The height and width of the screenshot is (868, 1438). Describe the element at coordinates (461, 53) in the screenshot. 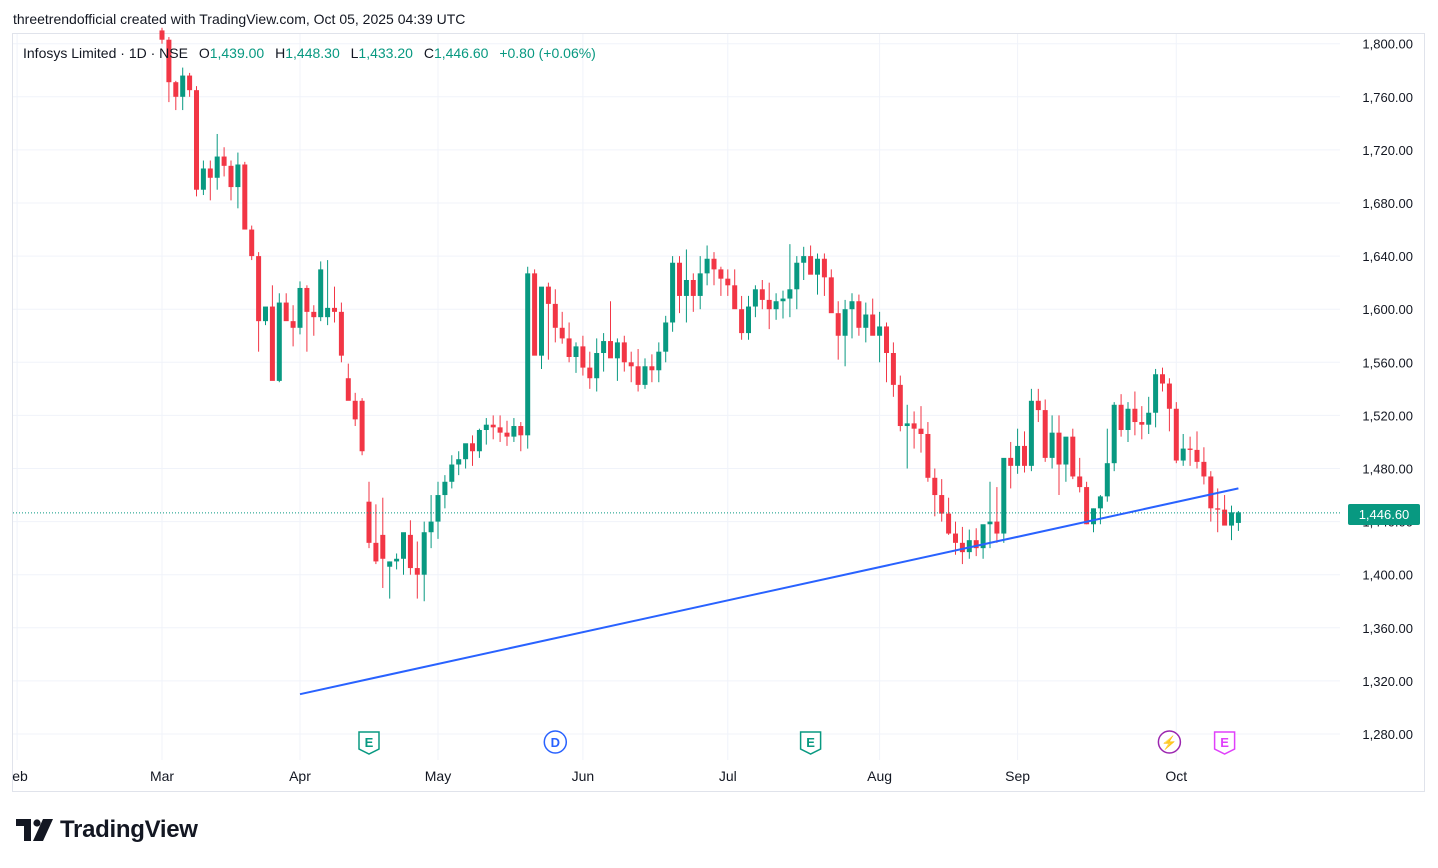

I see `legend-close-value: 1,446.60` at that location.